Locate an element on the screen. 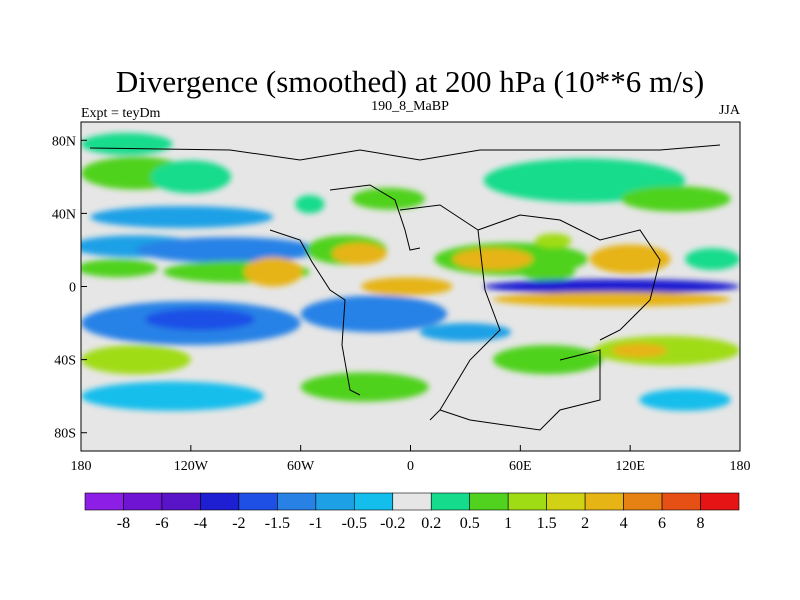 The width and height of the screenshot is (800, 600). colorbar-label-3: -2 is located at coordinates (238, 523).